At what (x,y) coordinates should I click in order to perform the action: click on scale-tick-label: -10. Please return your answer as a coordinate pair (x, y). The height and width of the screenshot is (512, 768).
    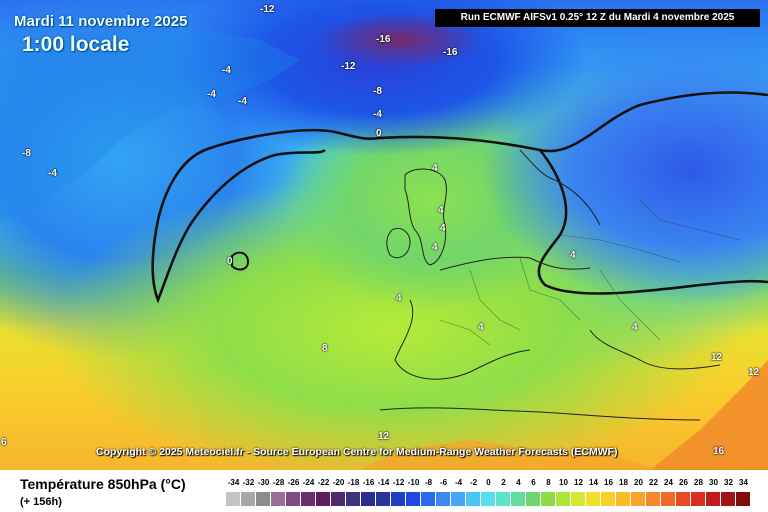
    Looking at the image, I should click on (413, 482).